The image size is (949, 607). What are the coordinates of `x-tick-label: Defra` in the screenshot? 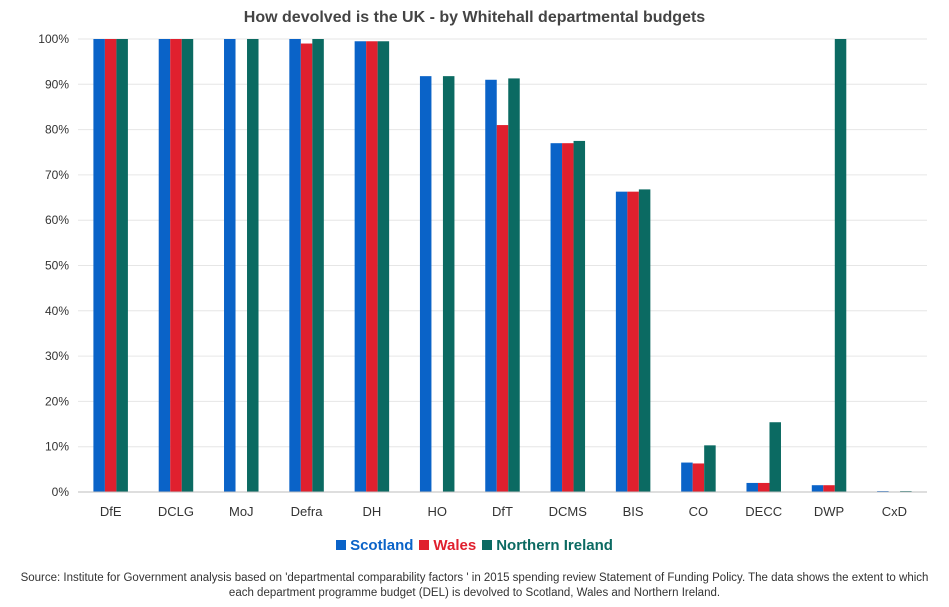 It's located at (307, 511).